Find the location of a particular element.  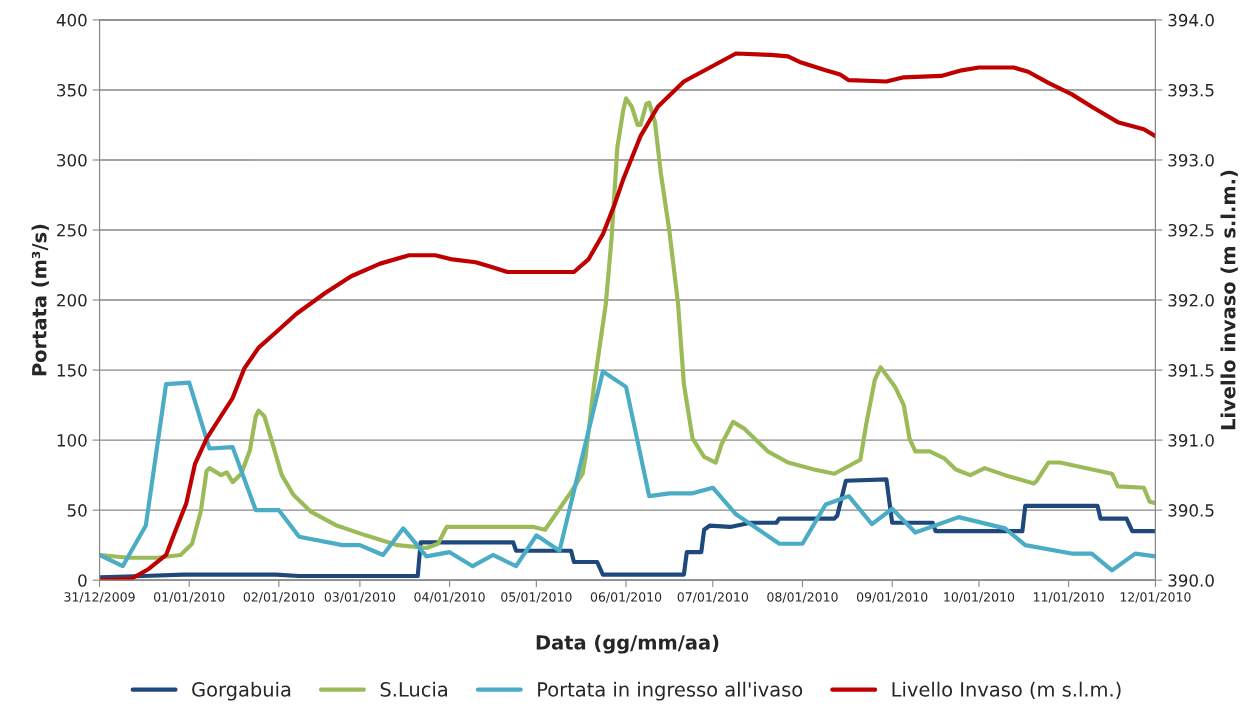

x-tick-label: 10/01/2010 is located at coordinates (979, 597).